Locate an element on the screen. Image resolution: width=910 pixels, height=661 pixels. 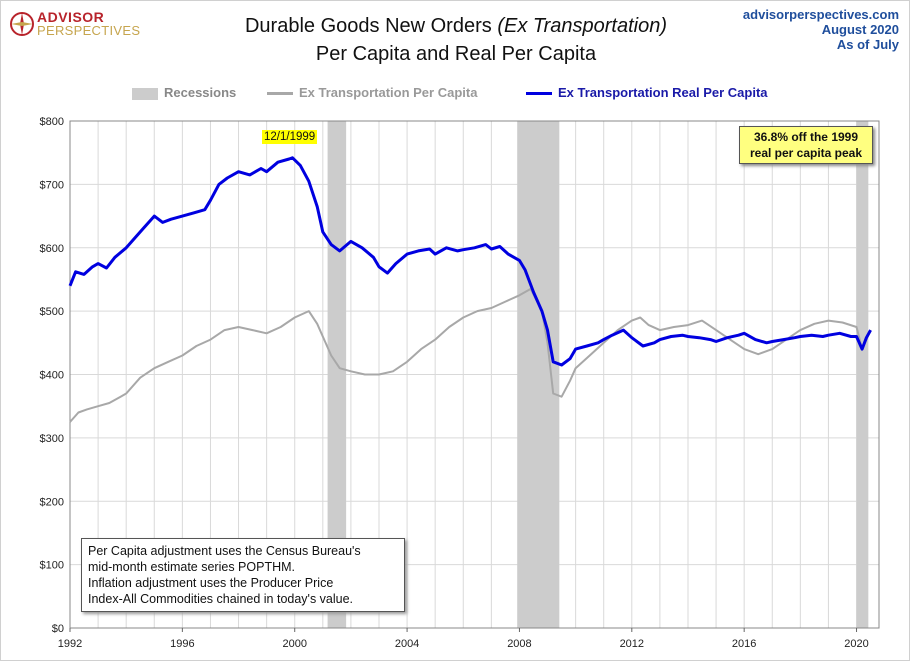
legend-swatch-real is located at coordinates (539, 94).